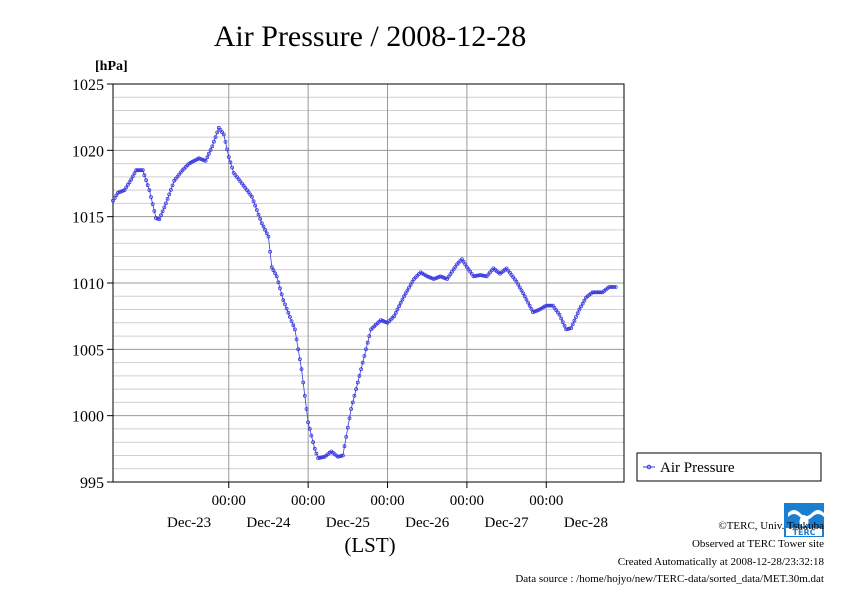 The width and height of the screenshot is (842, 595). Describe the element at coordinates (427, 523) in the screenshot. I see `x-day-label: Dec-26` at that location.